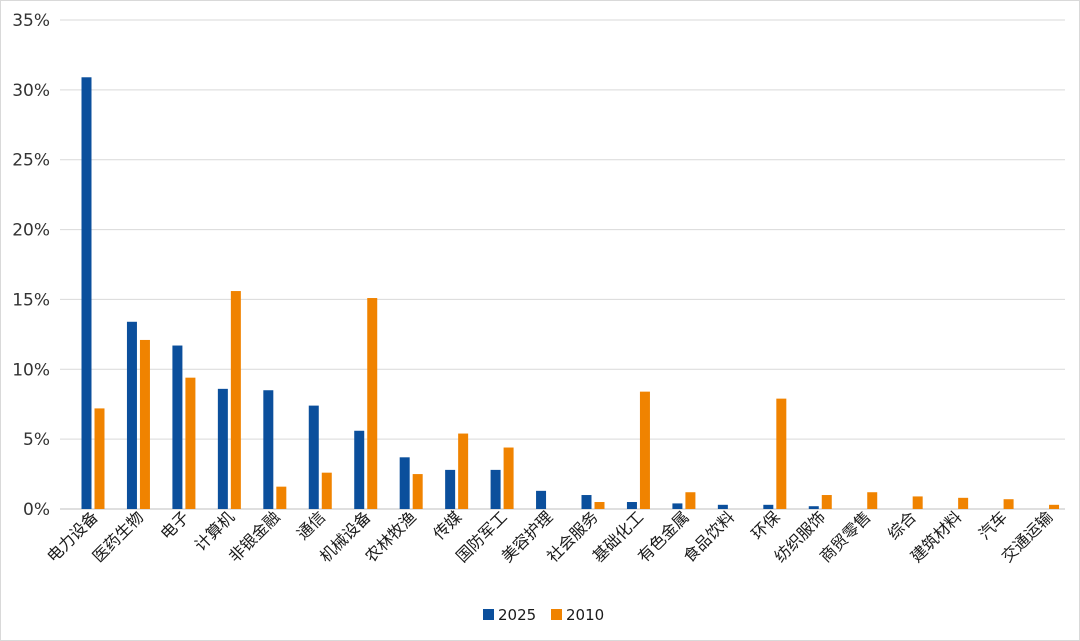 Image resolution: width=1080 pixels, height=641 pixels. I want to click on bar-2025-计算机, so click(222, 448).